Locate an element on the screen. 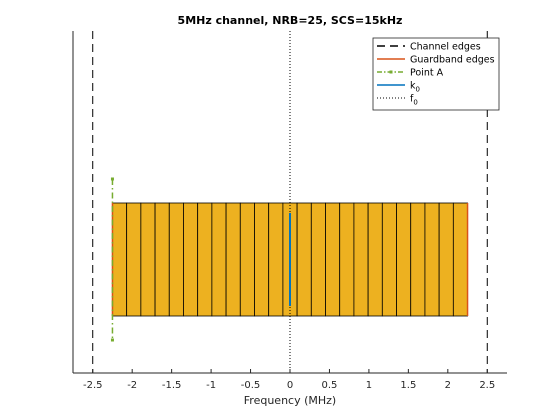 The width and height of the screenshot is (560, 420). x-tick-label: -0.5 is located at coordinates (251, 385).